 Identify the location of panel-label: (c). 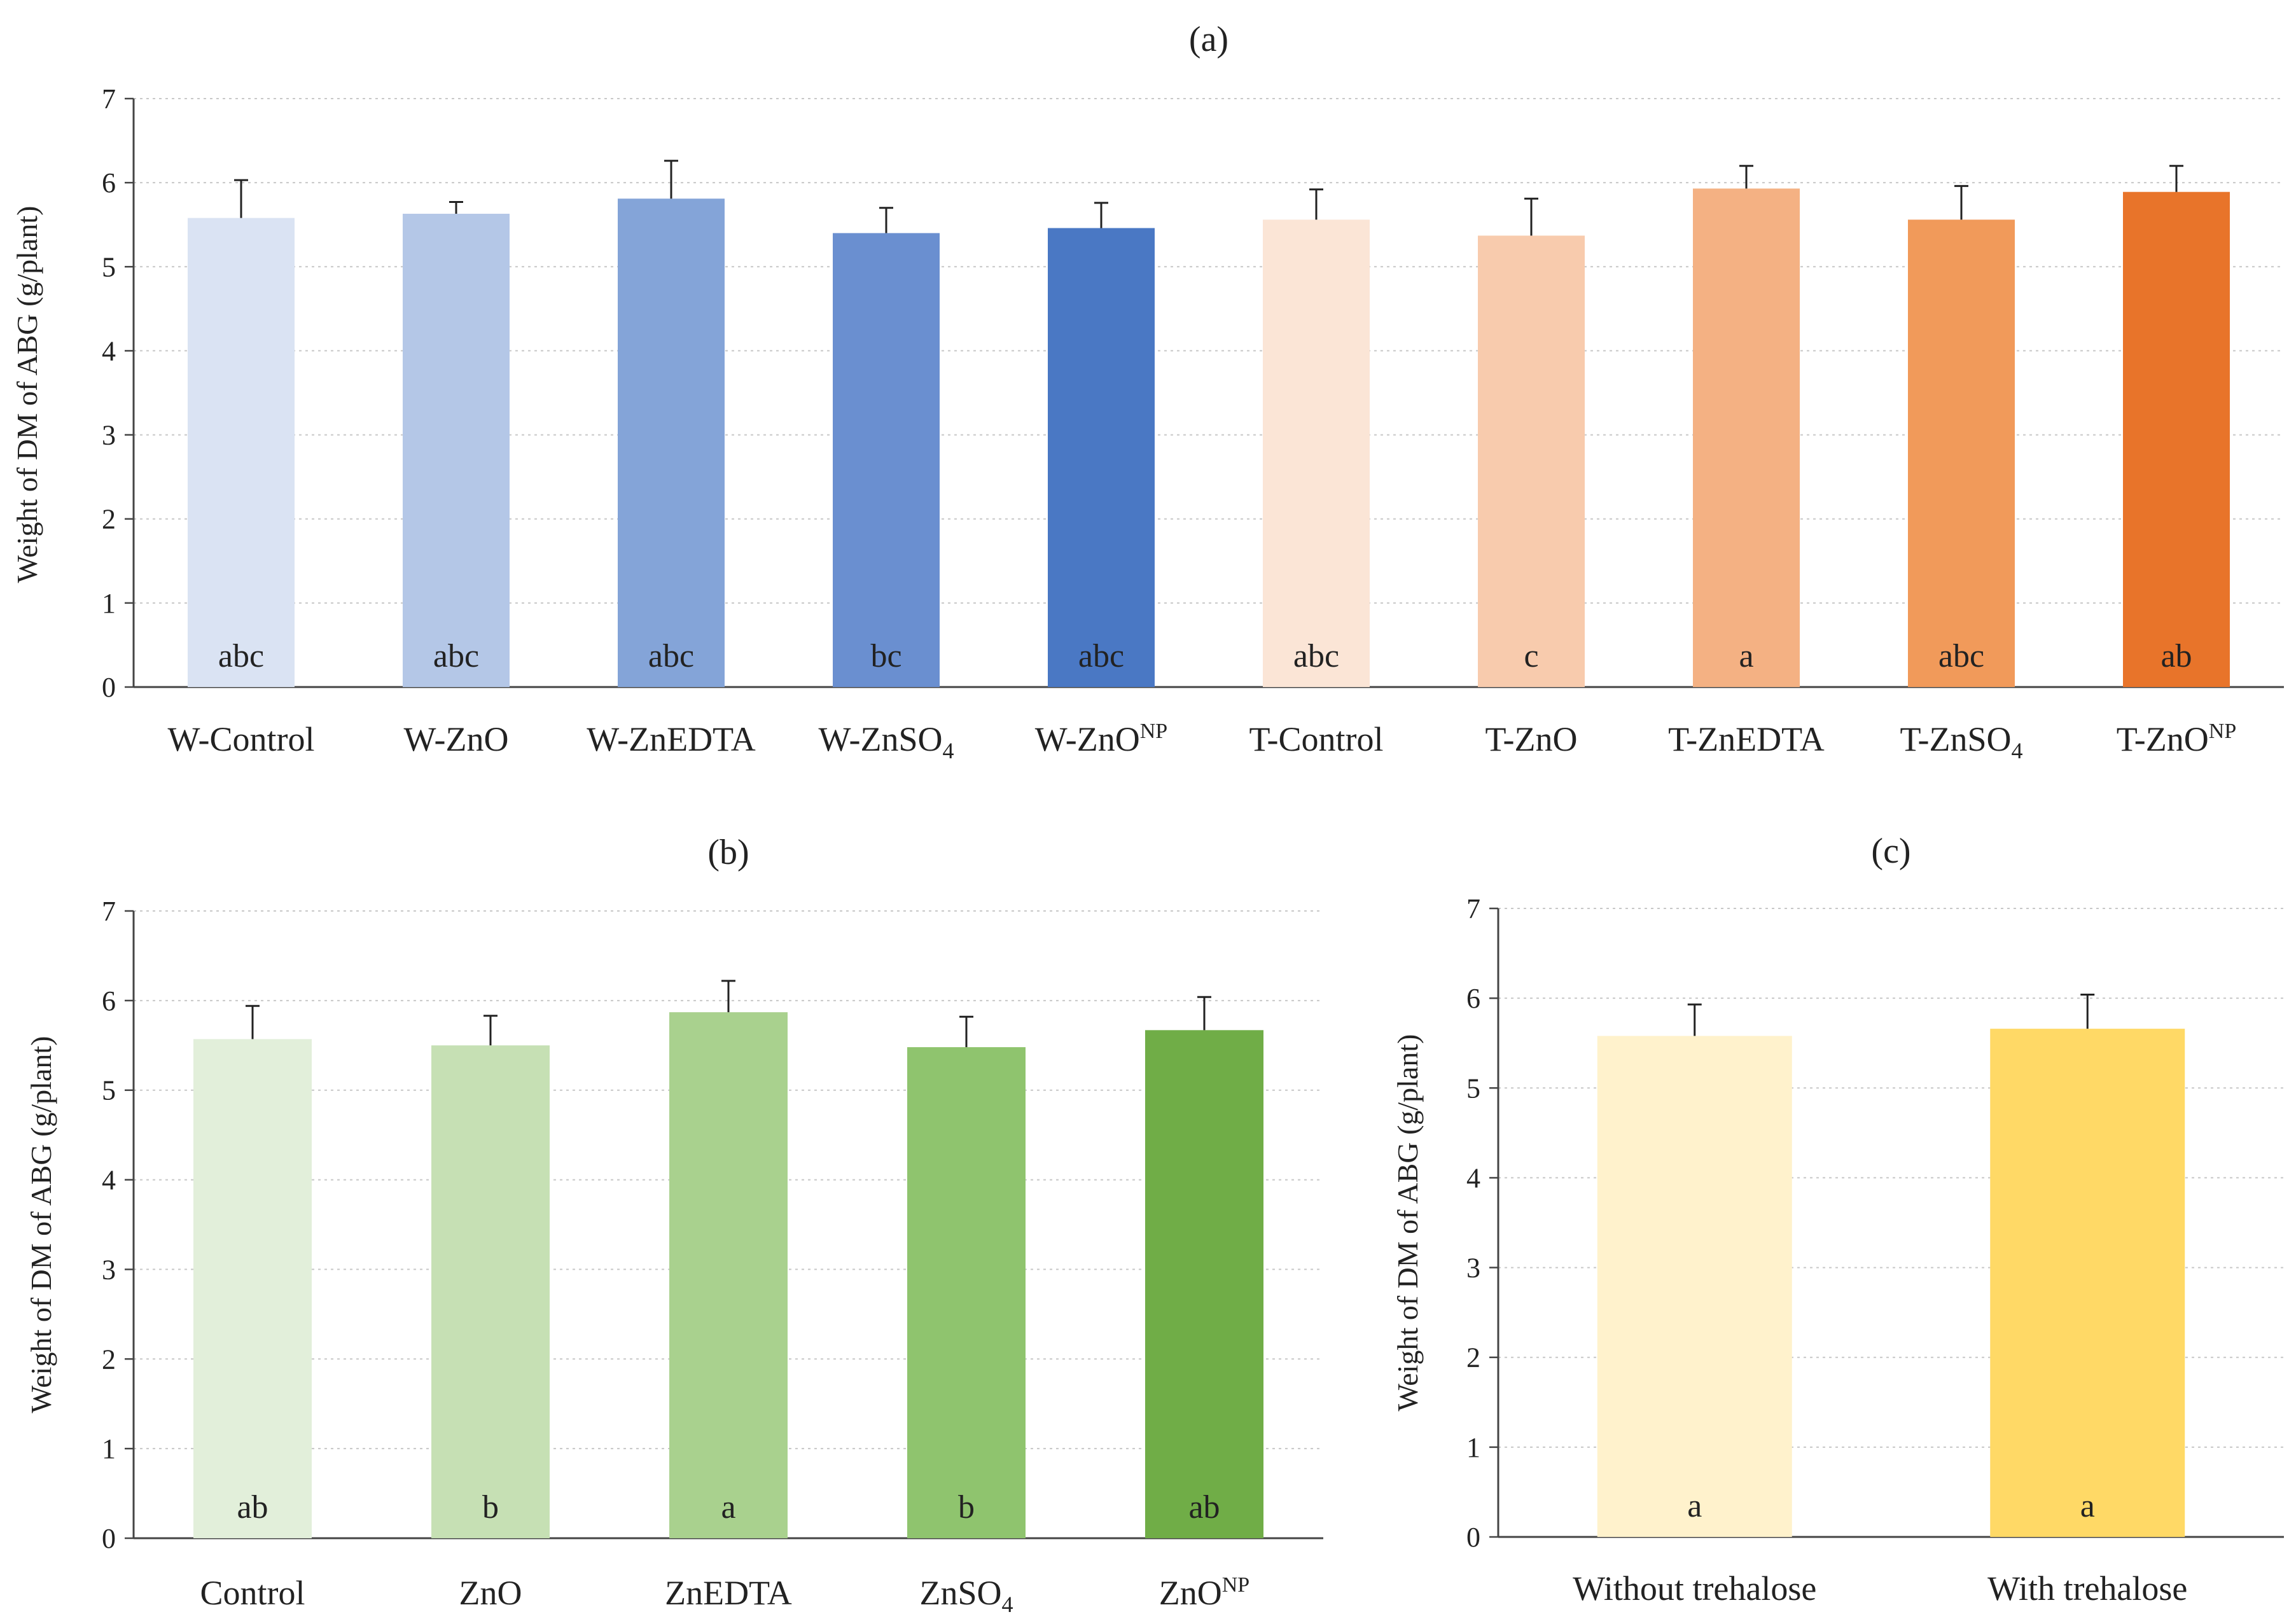
(1890, 851).